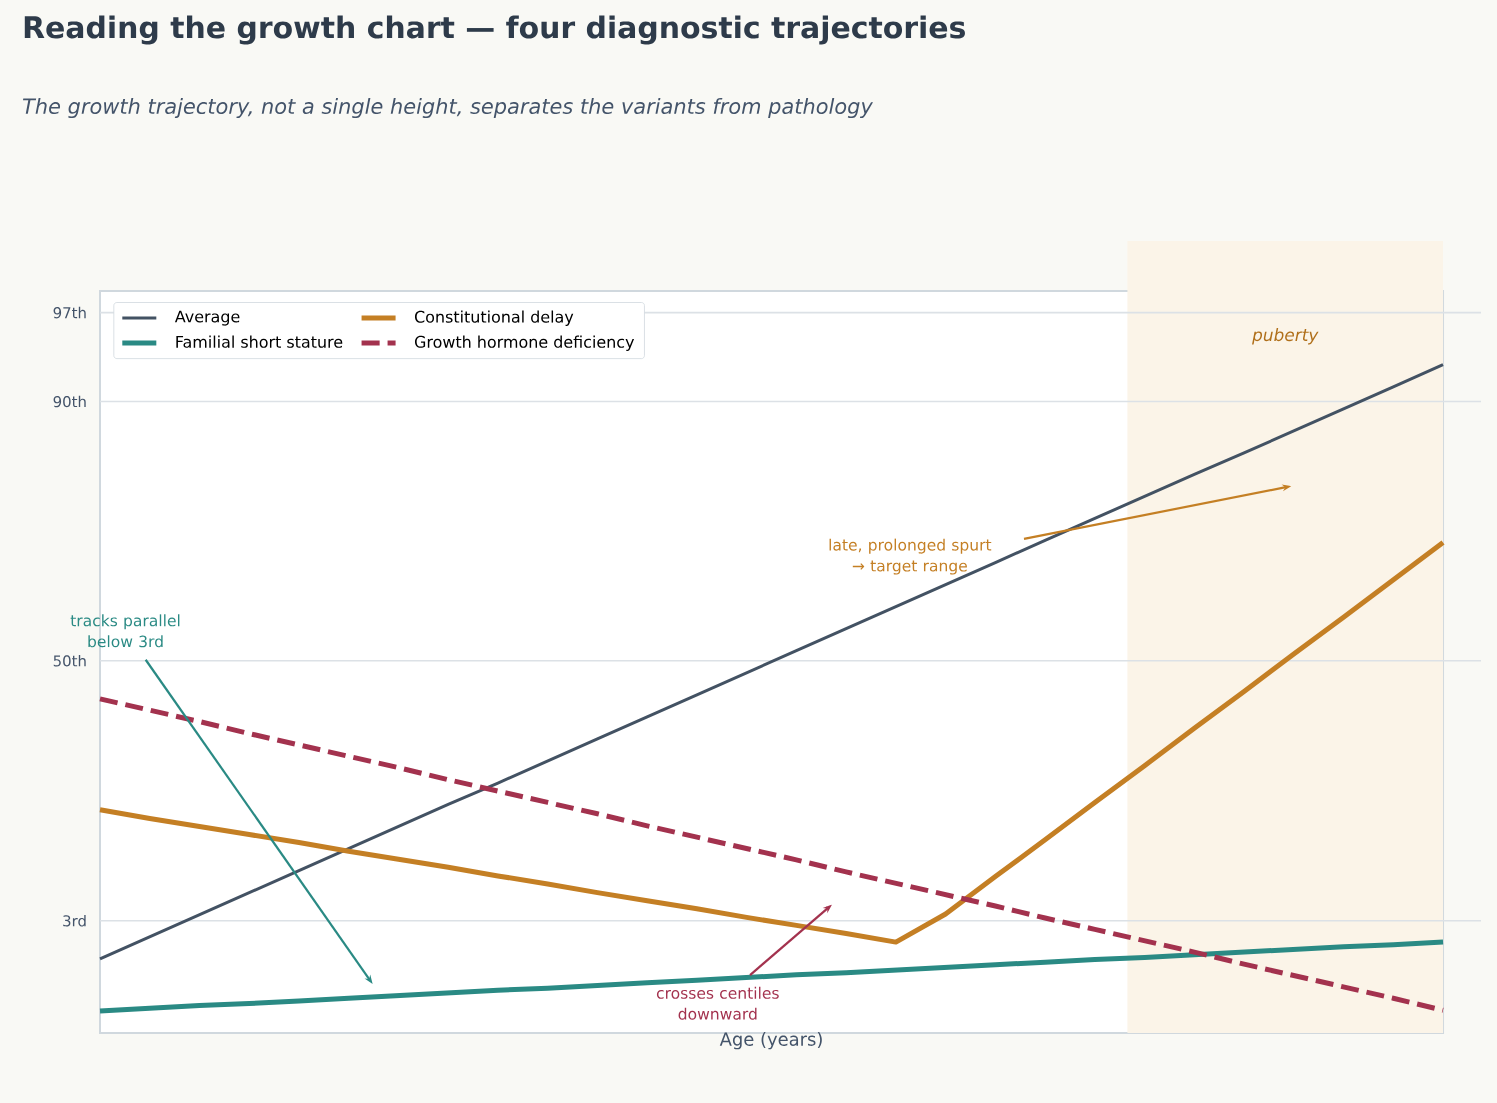 The image size is (1497, 1103). What do you see at coordinates (207, 318) in the screenshot?
I see `legend-label: Average` at bounding box center [207, 318].